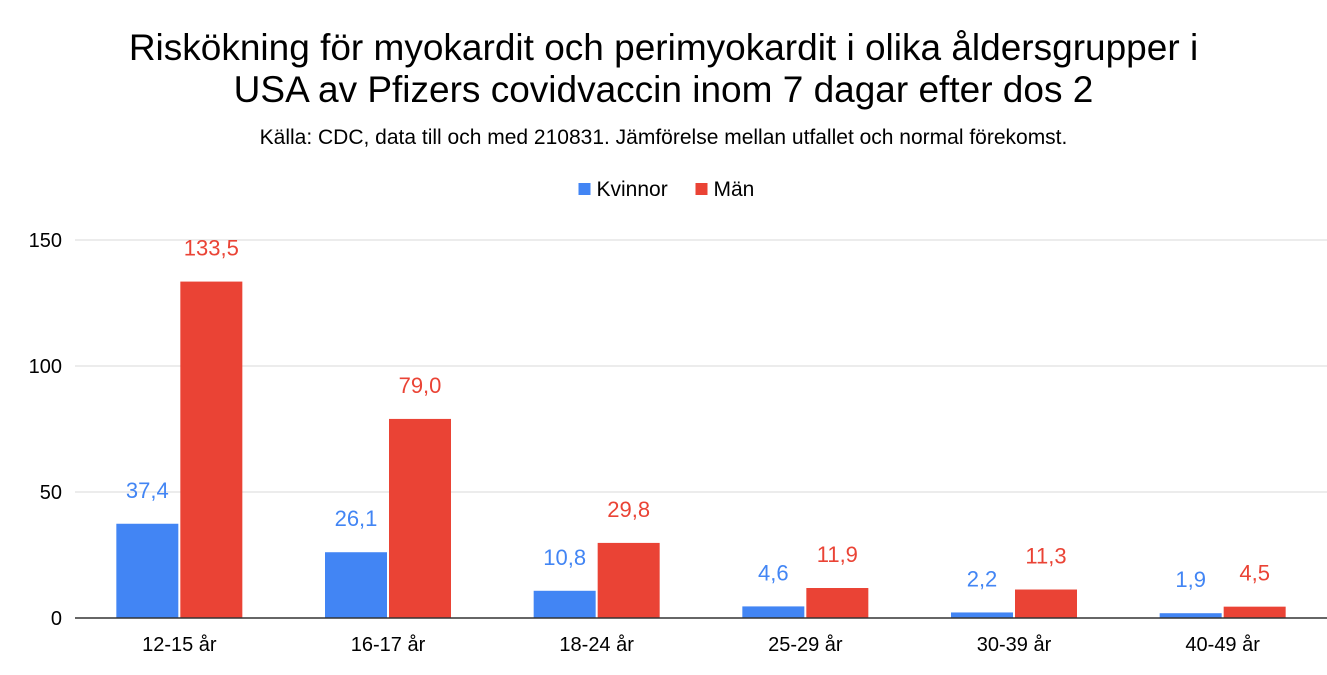 Image resolution: width=1327 pixels, height=675 pixels. What do you see at coordinates (1222, 645) in the screenshot?
I see `x-tick-label: 40-49 år` at bounding box center [1222, 645].